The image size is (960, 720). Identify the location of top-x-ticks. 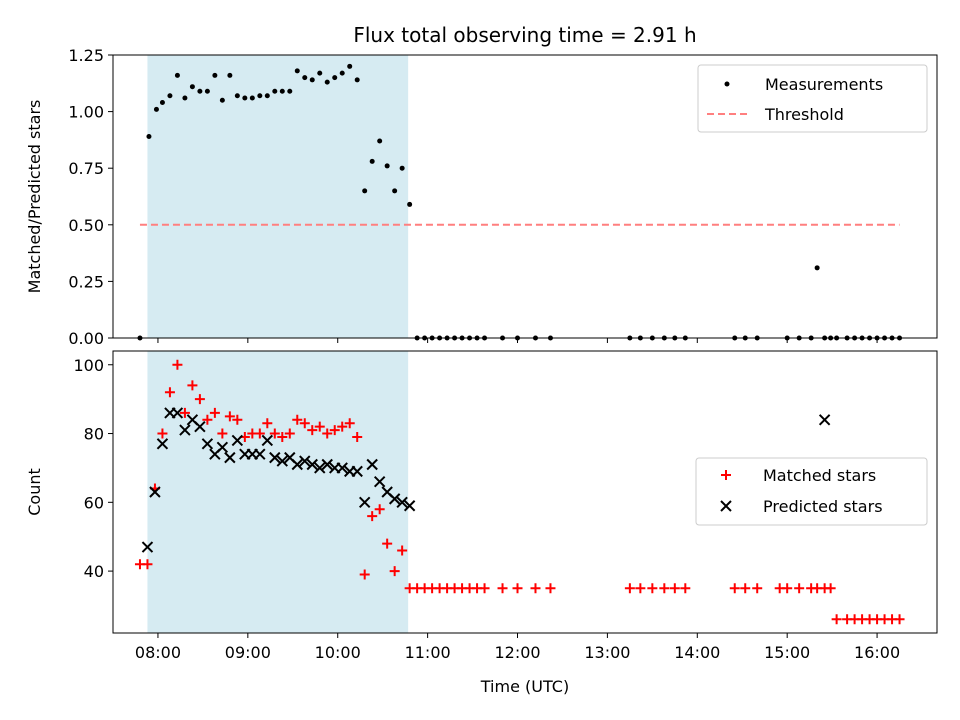
(517, 340).